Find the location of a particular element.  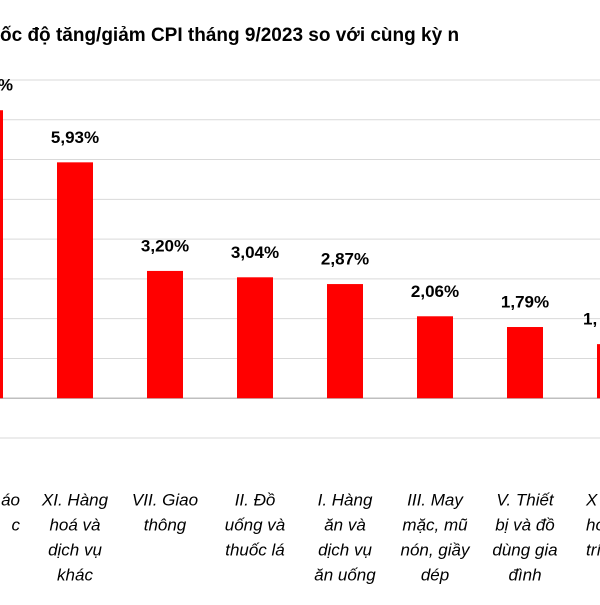

x-tick-label: VII. Giao is located at coordinates (165, 499).